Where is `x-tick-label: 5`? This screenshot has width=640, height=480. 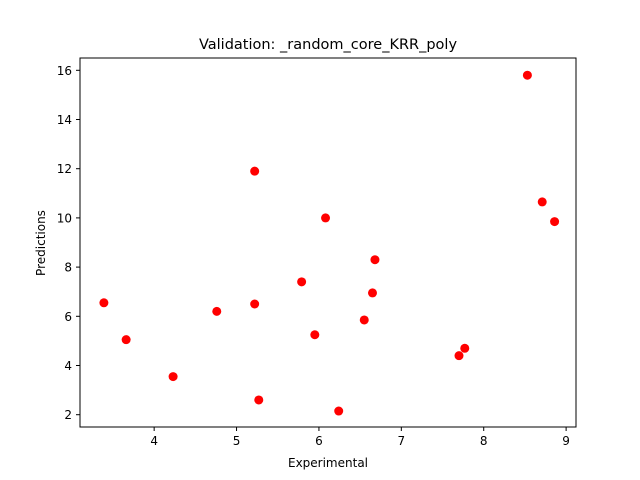 x-tick-label: 5 is located at coordinates (237, 441).